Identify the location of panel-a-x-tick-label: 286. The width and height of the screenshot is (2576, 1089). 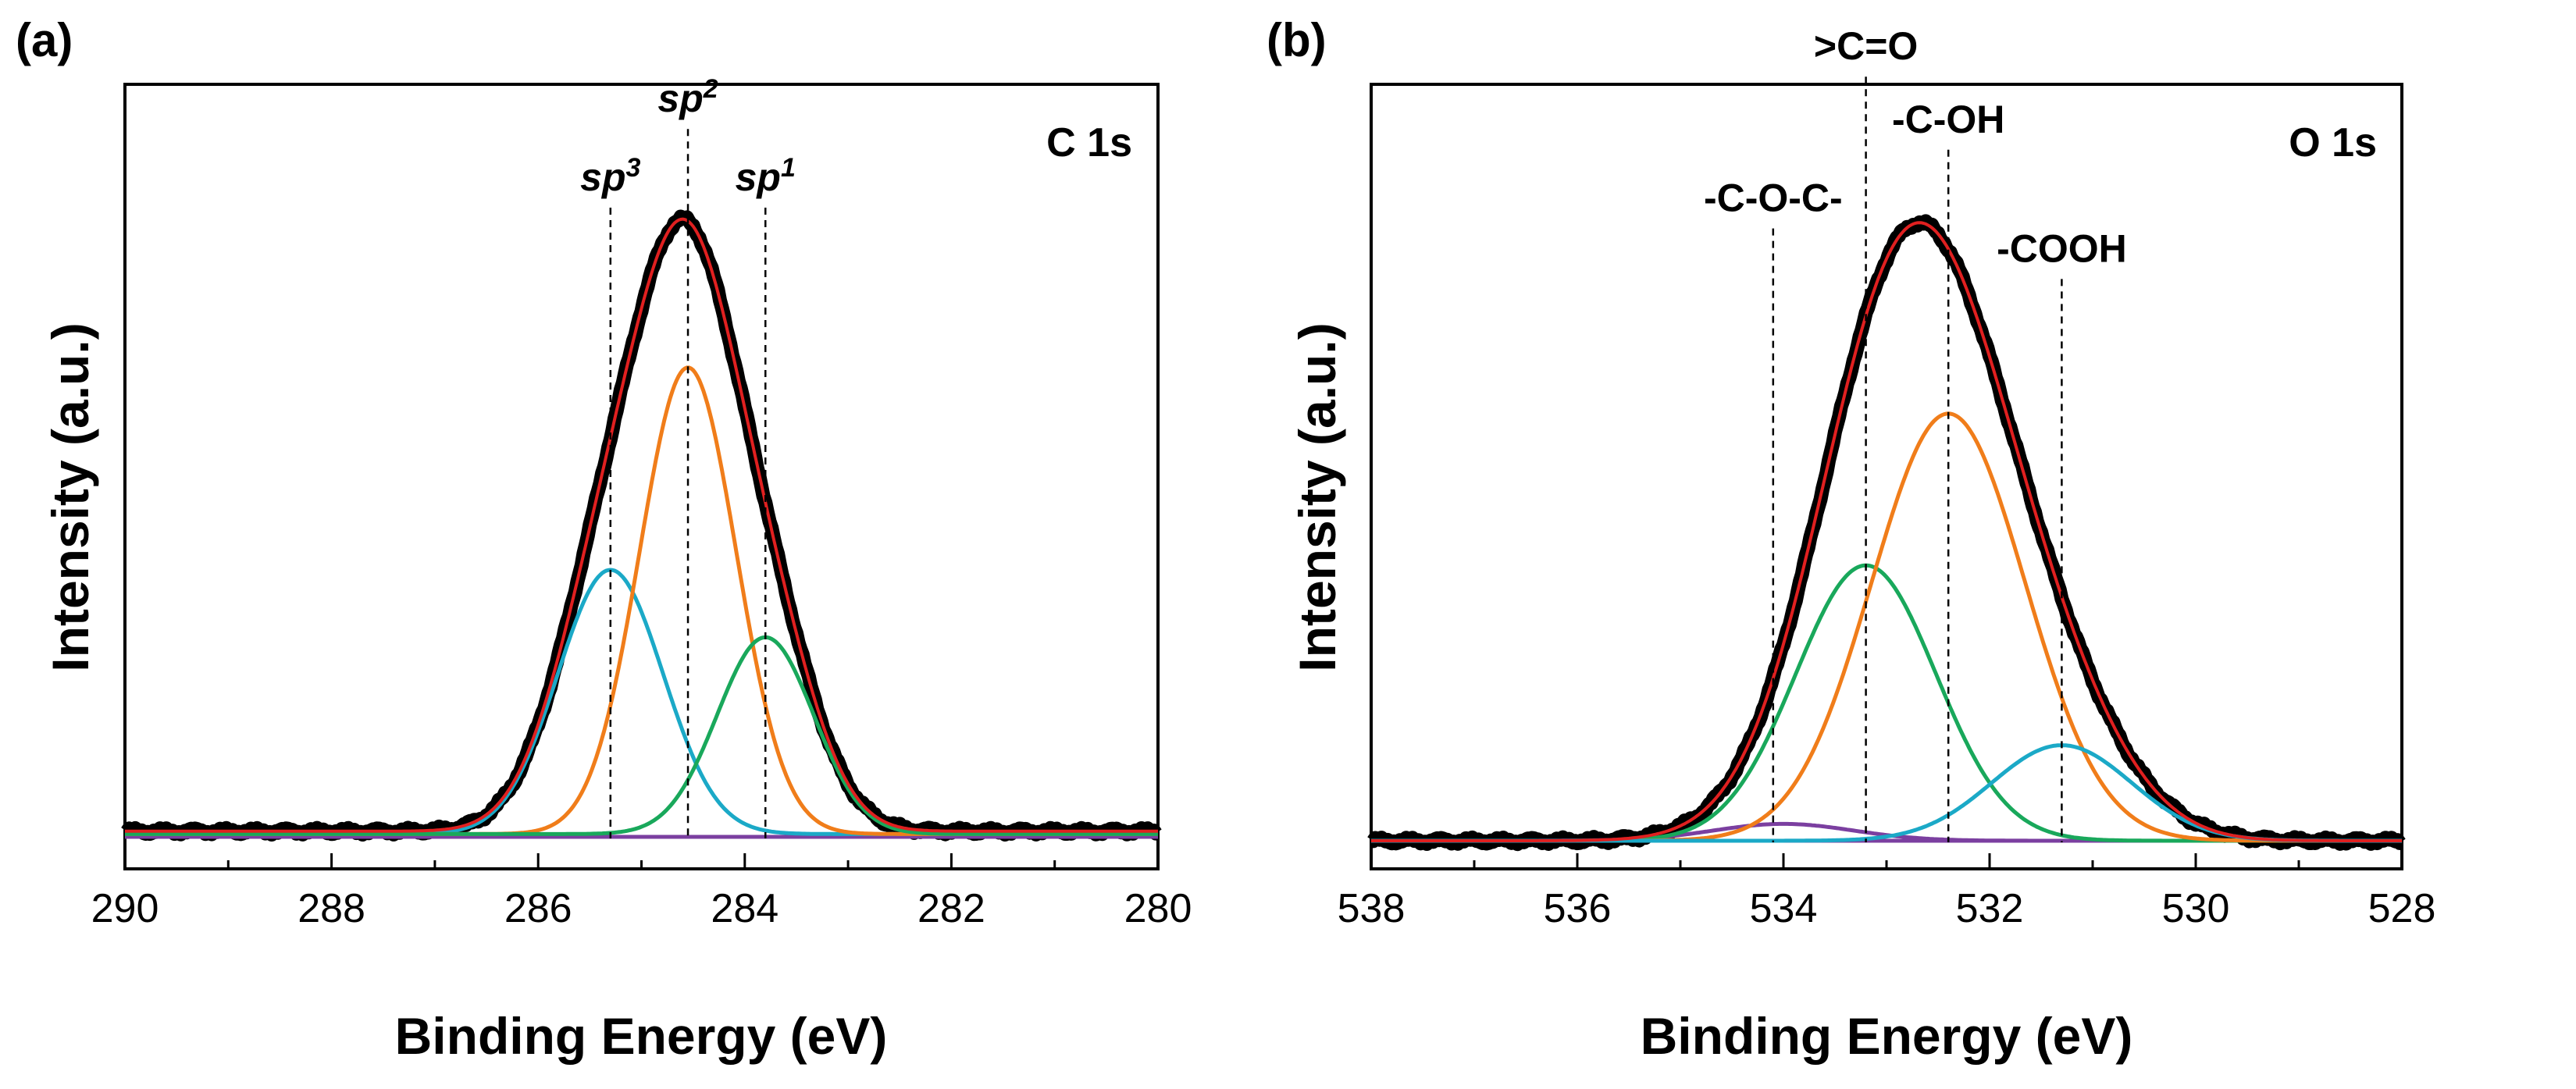
(538, 908).